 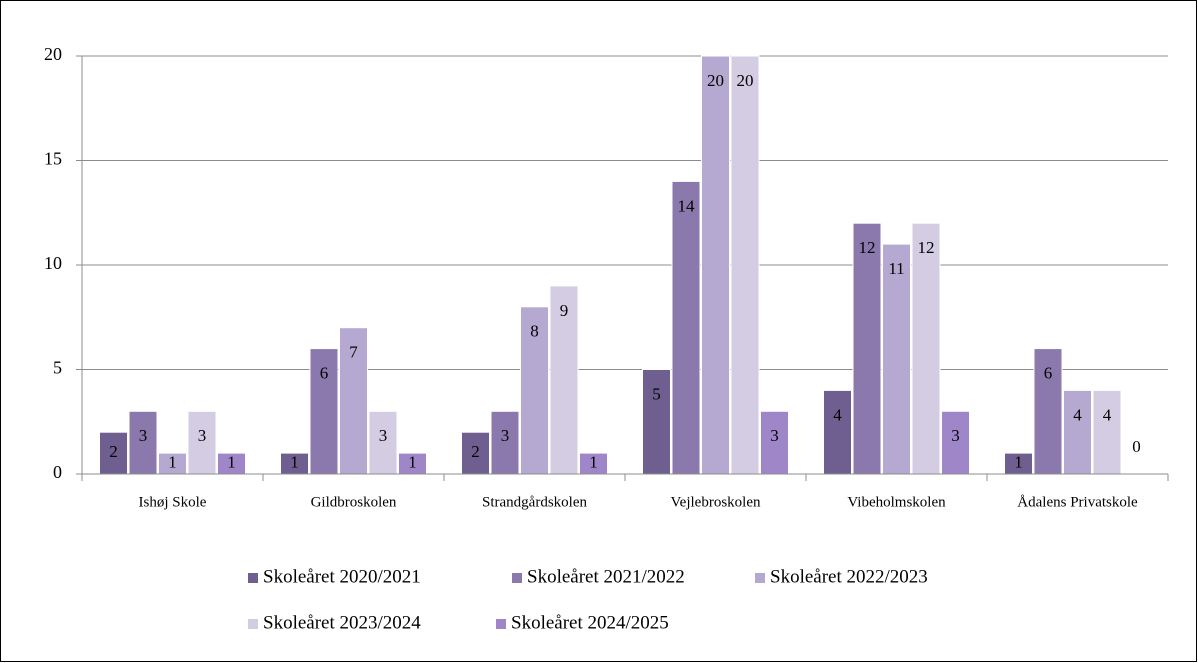 What do you see at coordinates (1077, 502) in the screenshot?
I see `x-tick-label: Ådalens Privatskole` at bounding box center [1077, 502].